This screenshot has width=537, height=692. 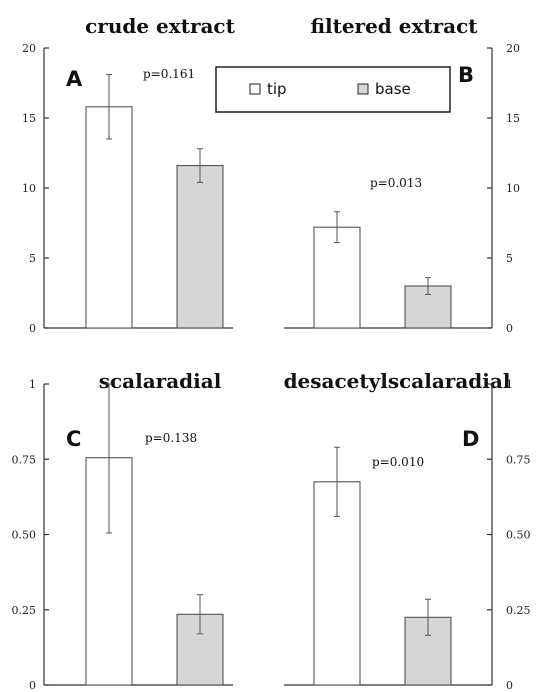 I want to click on panel-letter-b: B, so click(x=466, y=75).